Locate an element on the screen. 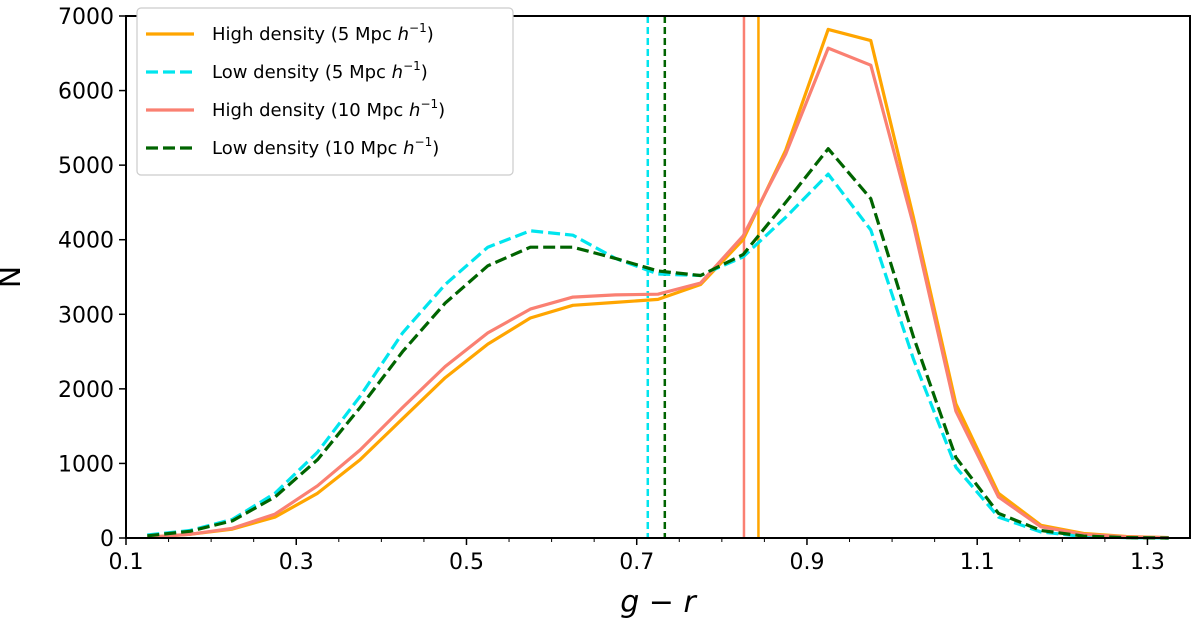 Image resolution: width=1200 pixels, height=624 pixels. legend-label-0: High density (5 Mpc h−1) is located at coordinates (323, 33).